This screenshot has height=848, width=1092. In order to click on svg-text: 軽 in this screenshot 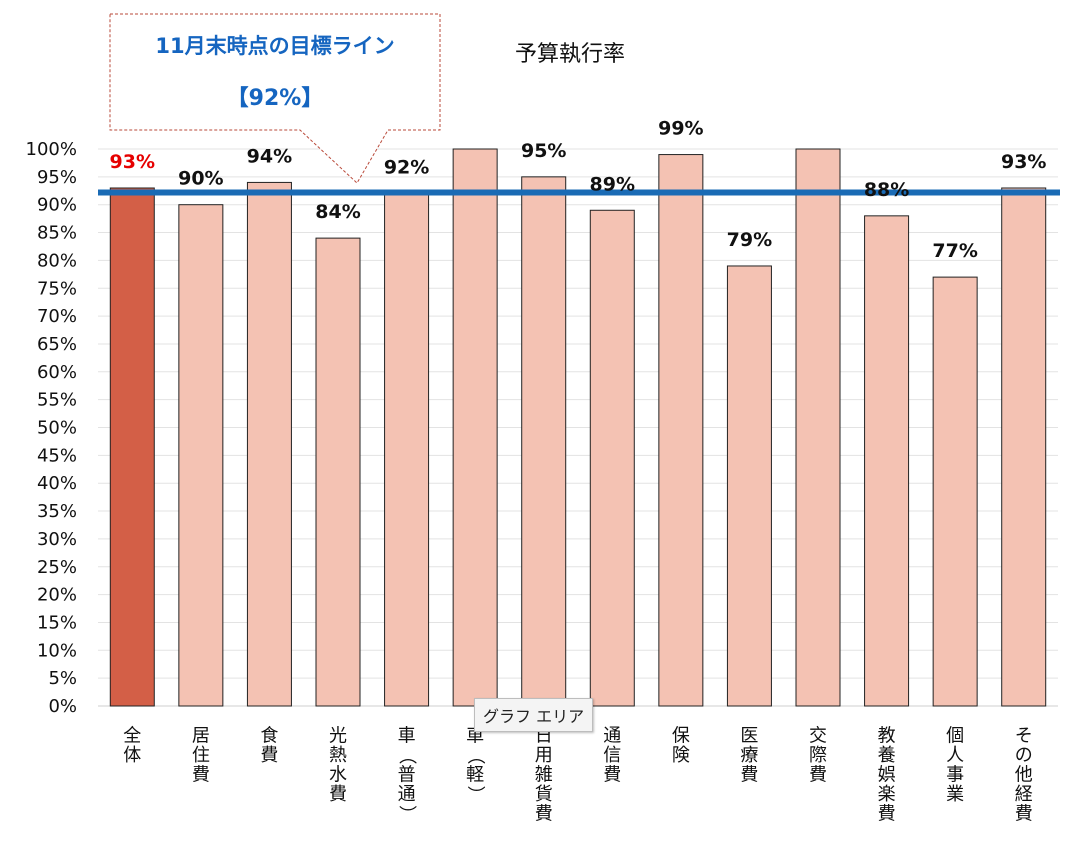, I will do `click(475, 775)`.